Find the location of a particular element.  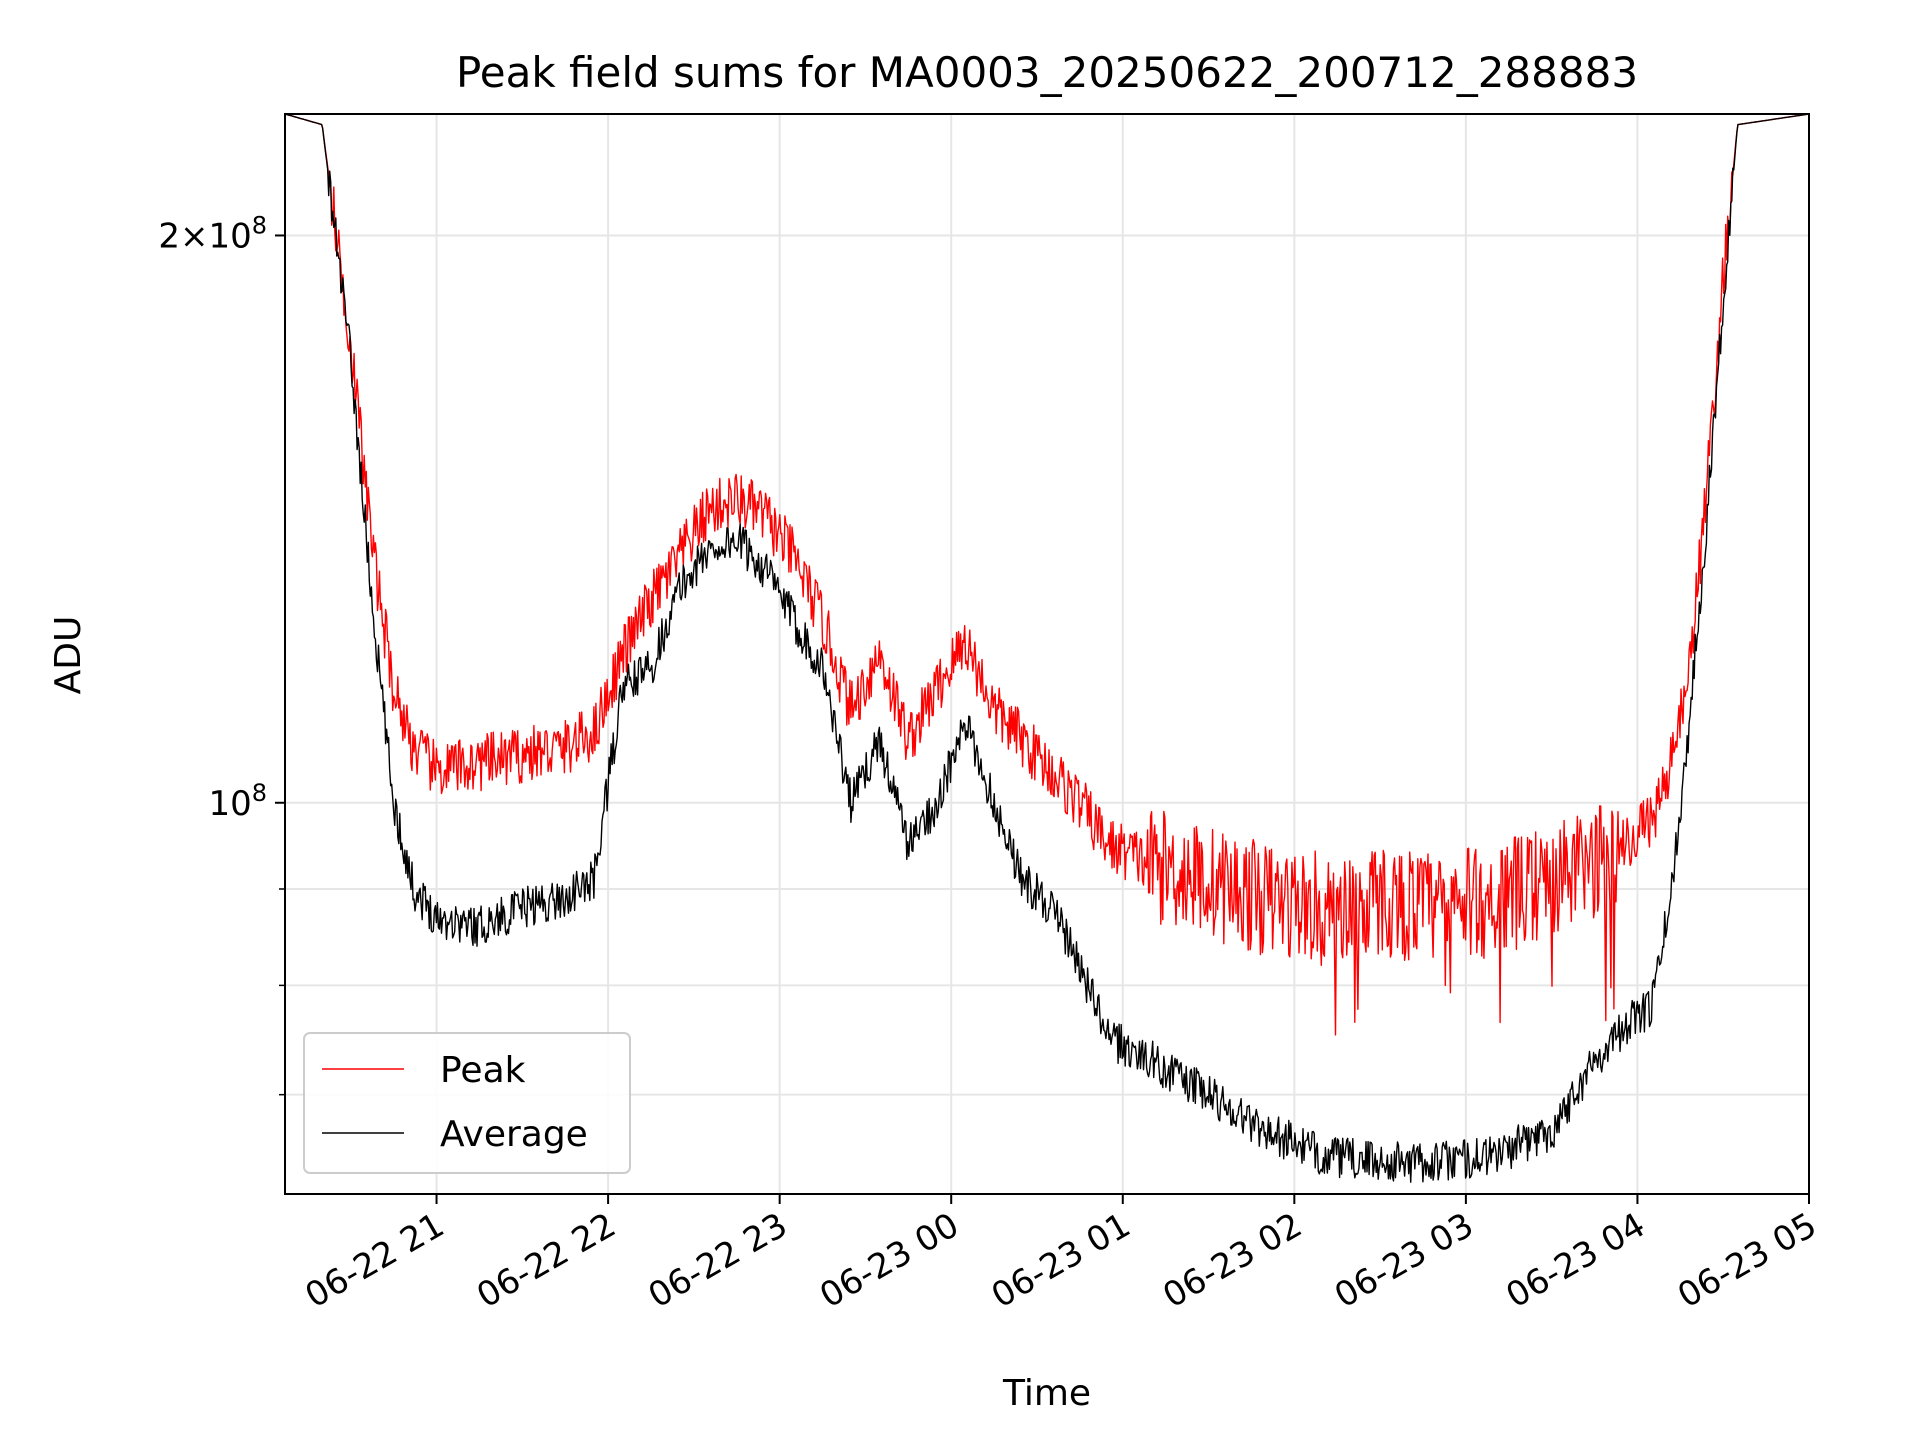

legend-label-peak: Peak is located at coordinates (483, 1070).